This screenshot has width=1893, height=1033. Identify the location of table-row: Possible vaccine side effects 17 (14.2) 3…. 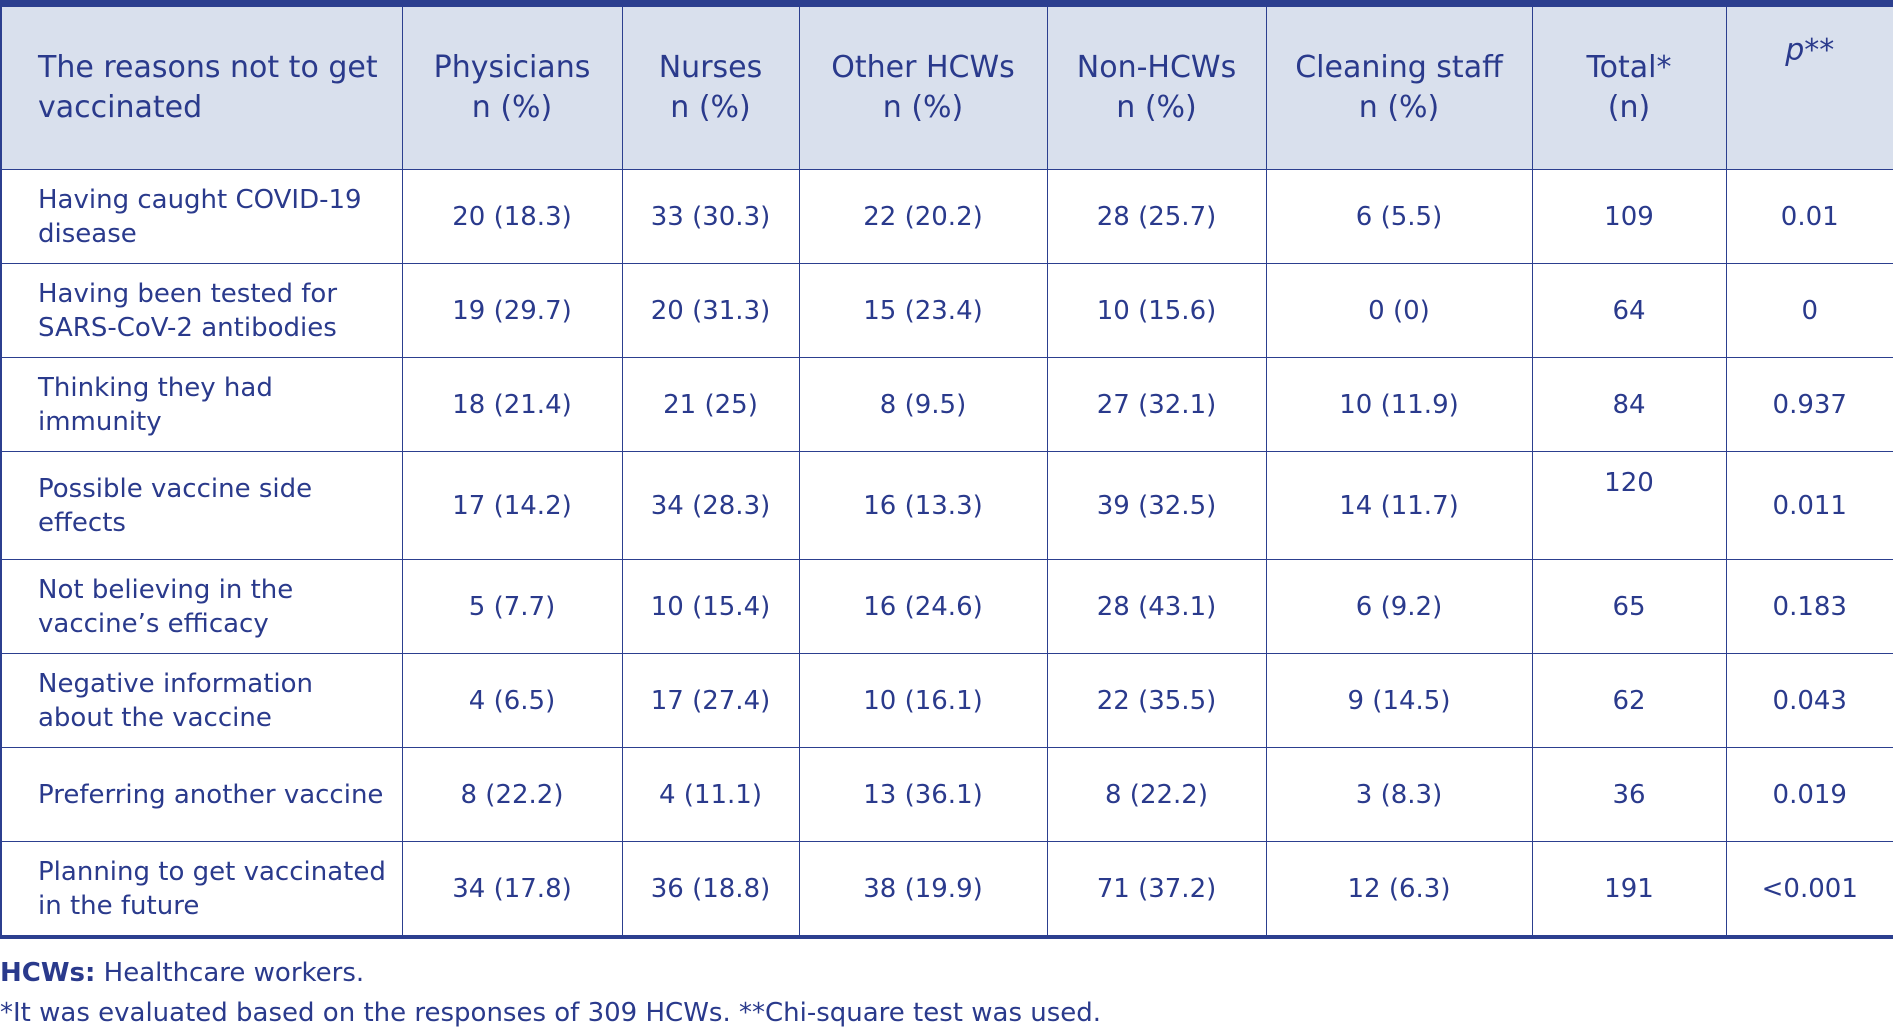
(946, 505).